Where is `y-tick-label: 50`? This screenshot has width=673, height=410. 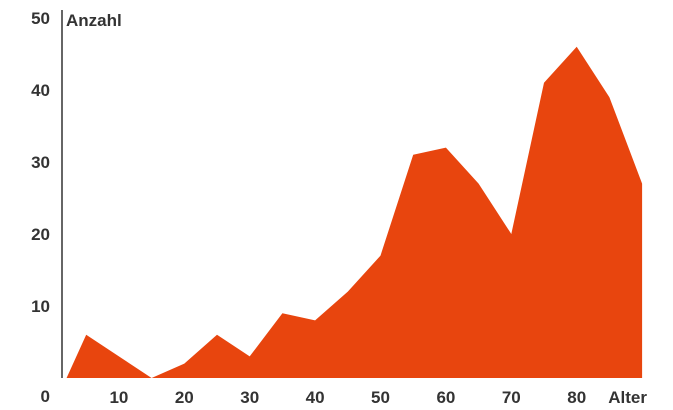
y-tick-label: 50 is located at coordinates (40, 18).